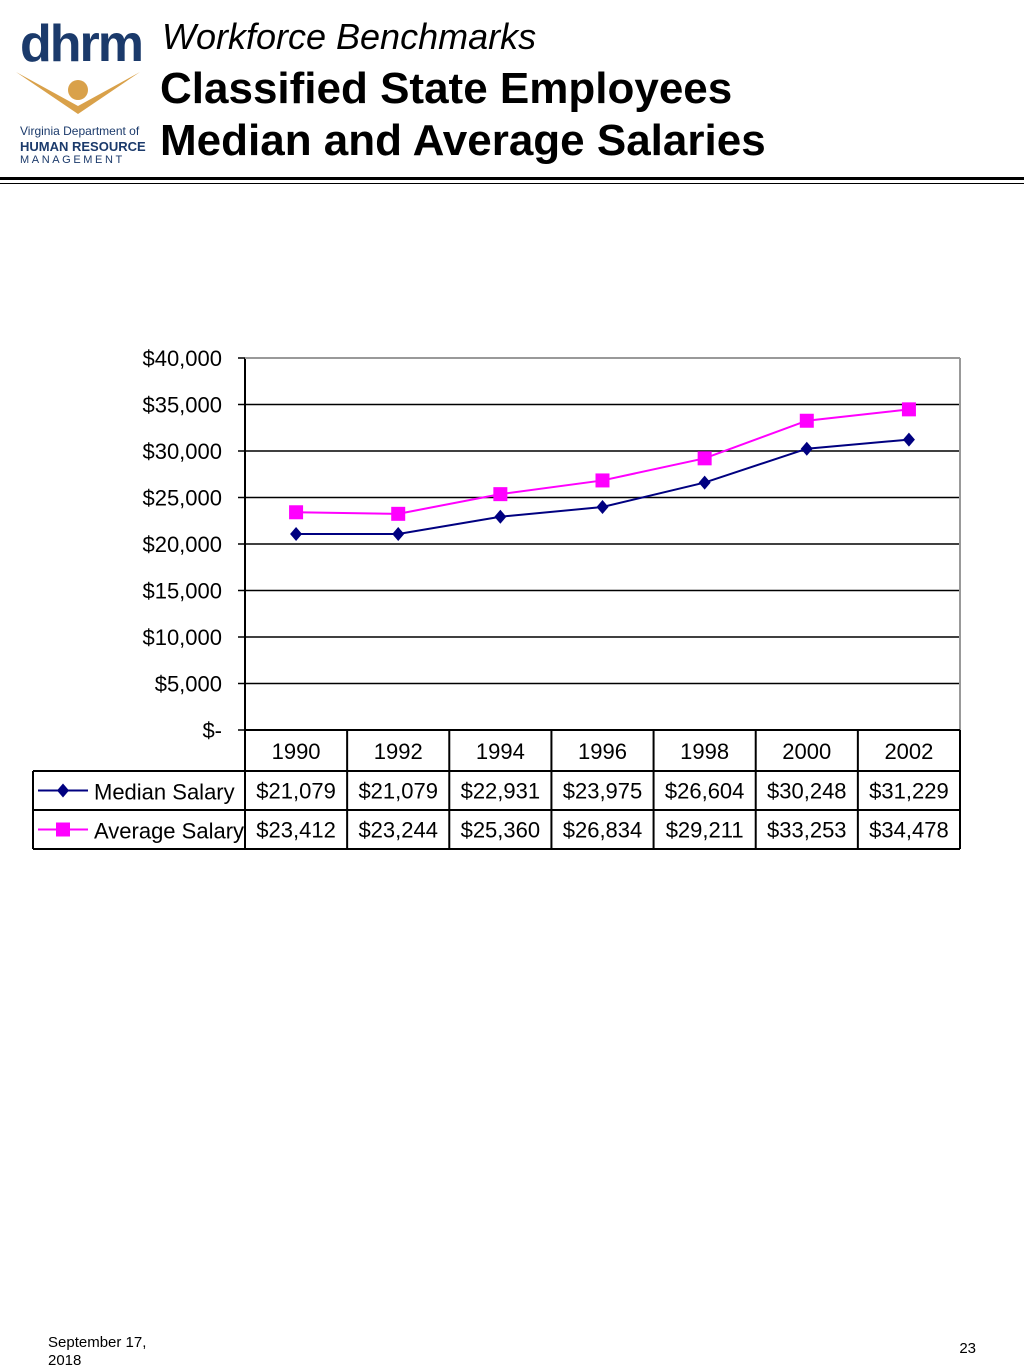 The height and width of the screenshot is (1370, 1024). Describe the element at coordinates (603, 791) in the screenshot. I see `data-value-label: $23,975` at that location.